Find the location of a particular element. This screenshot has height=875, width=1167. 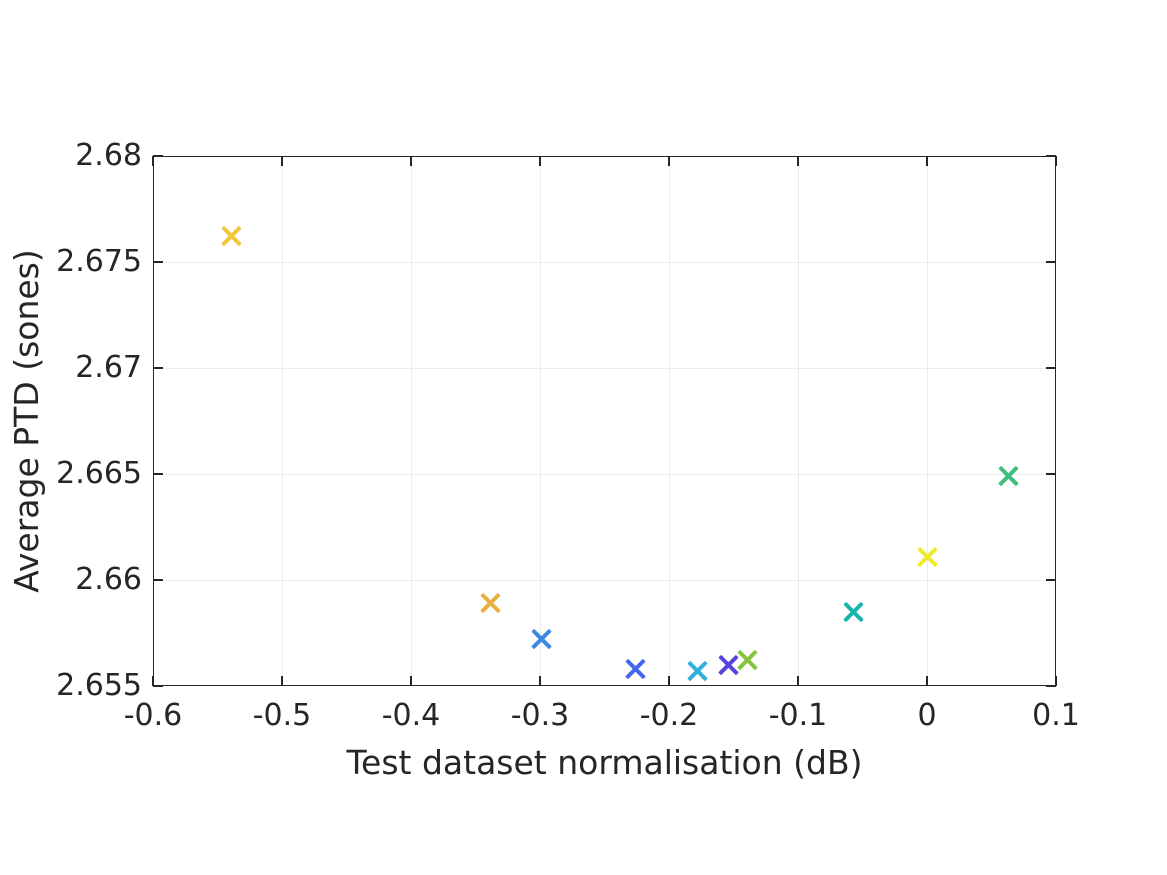

x-tick-label: -0.4 is located at coordinates (411, 715).